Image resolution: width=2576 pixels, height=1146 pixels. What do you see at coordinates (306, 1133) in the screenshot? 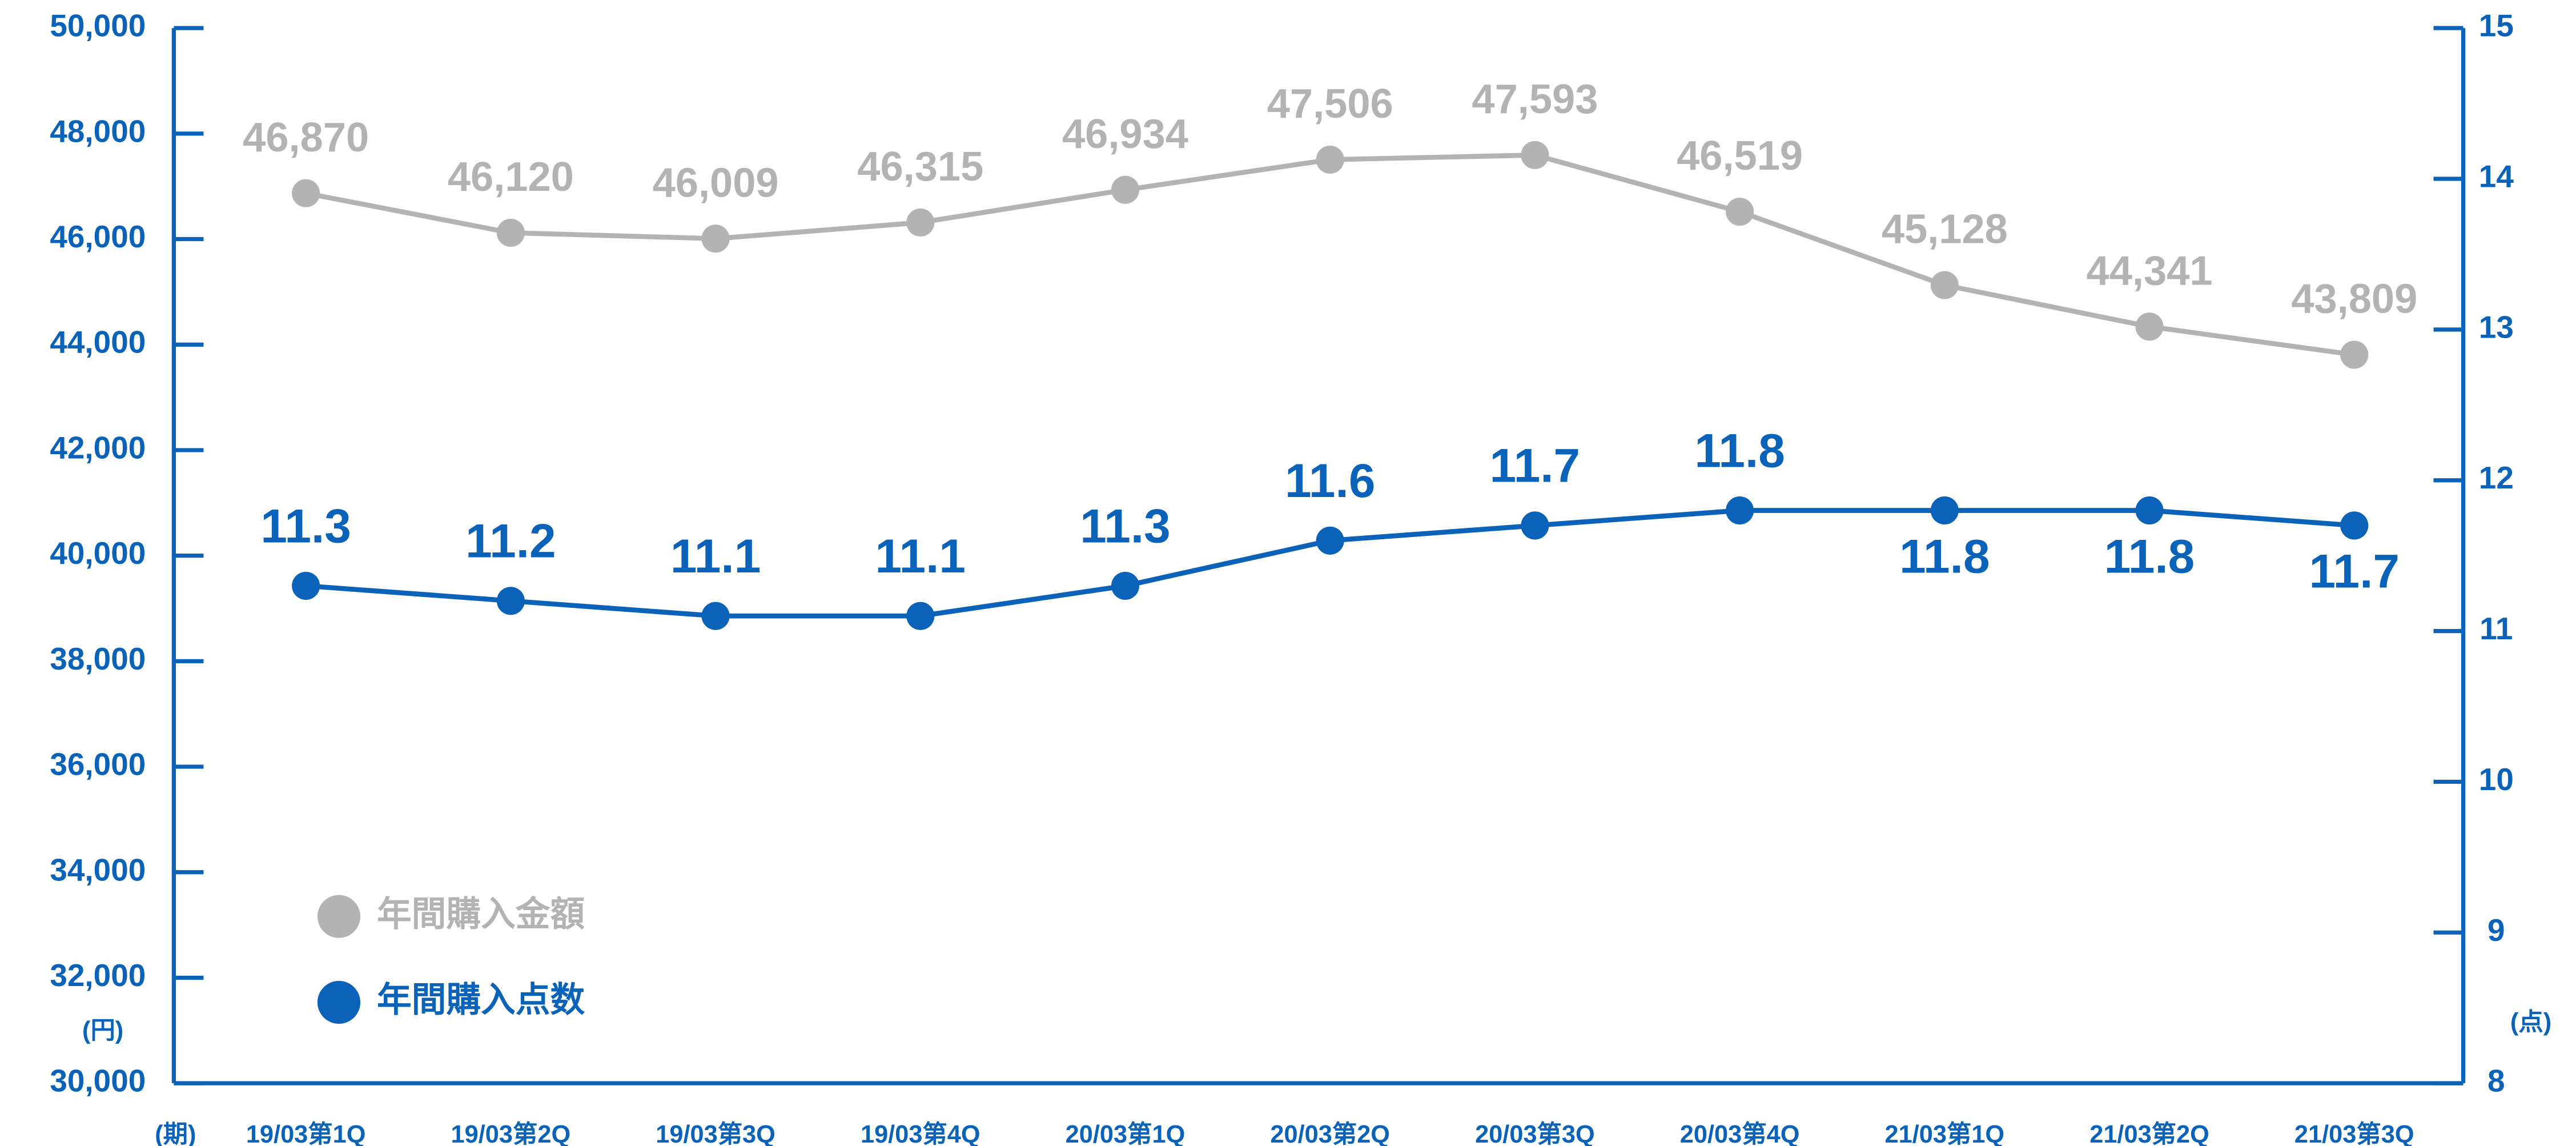
I see `x-tick-label: 19/03第1Q` at bounding box center [306, 1133].